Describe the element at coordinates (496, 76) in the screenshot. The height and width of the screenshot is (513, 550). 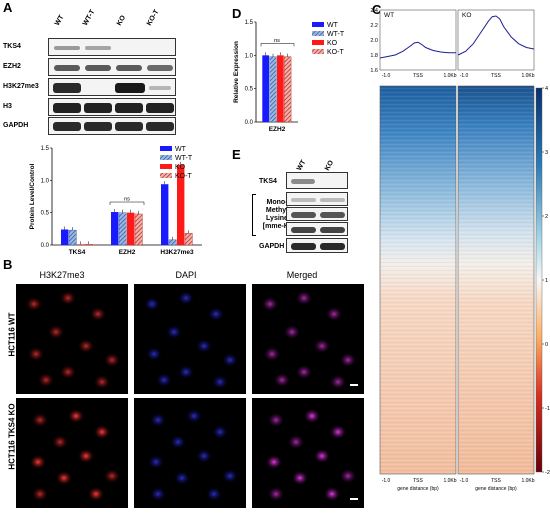
I see `profile-xtick-1-1: TSS` at that location.